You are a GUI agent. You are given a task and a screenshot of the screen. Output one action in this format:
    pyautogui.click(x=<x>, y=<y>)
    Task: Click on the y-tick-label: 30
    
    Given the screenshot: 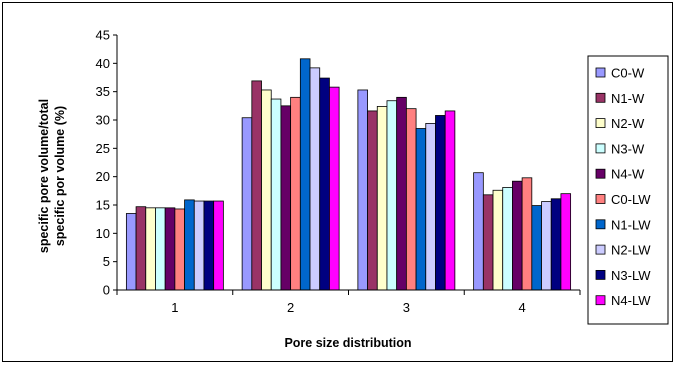 What is the action you would take?
    pyautogui.click(x=103, y=120)
    